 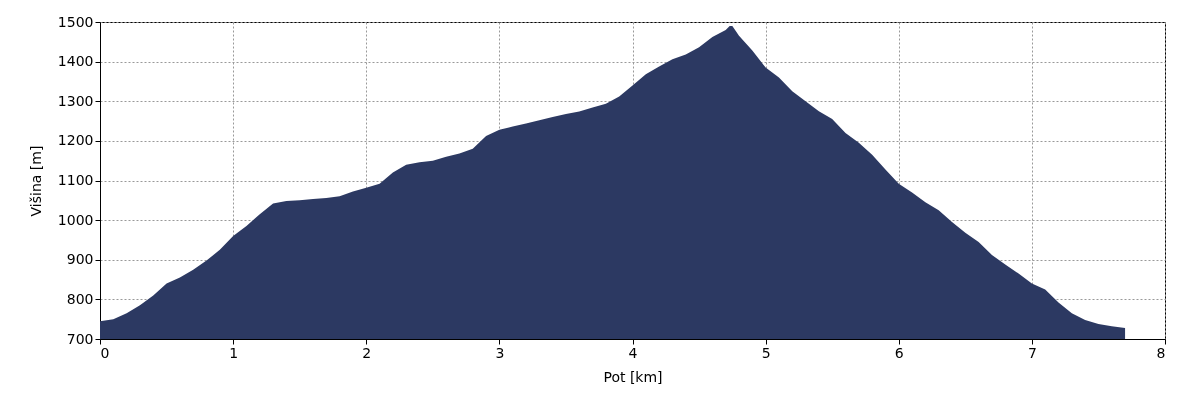 What do you see at coordinates (500, 352) in the screenshot?
I see `x-tick-label: 3` at bounding box center [500, 352].